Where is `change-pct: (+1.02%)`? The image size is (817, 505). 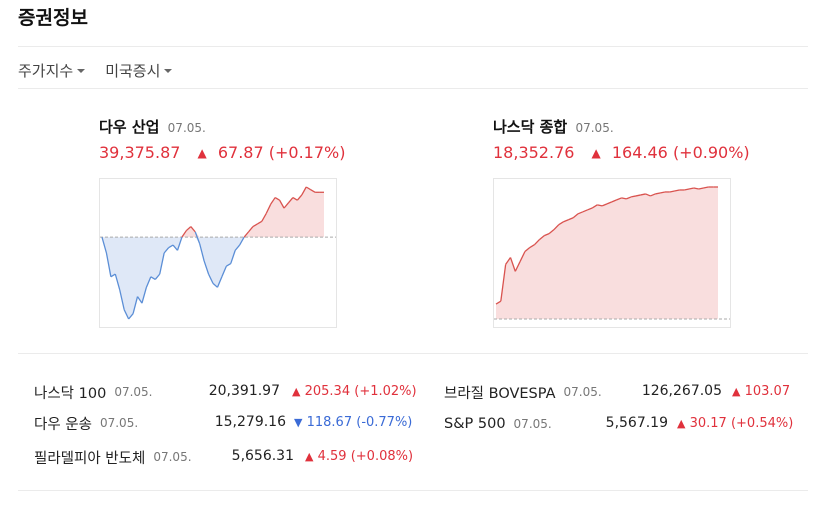 change-pct: (+1.02%) is located at coordinates (385, 391).